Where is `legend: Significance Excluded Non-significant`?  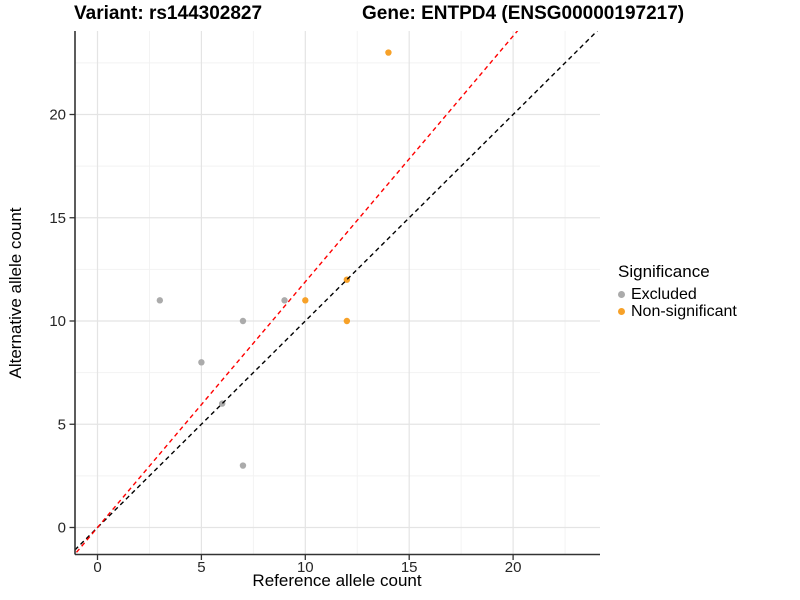 legend: Significance Excluded Non-significant is located at coordinates (677, 291).